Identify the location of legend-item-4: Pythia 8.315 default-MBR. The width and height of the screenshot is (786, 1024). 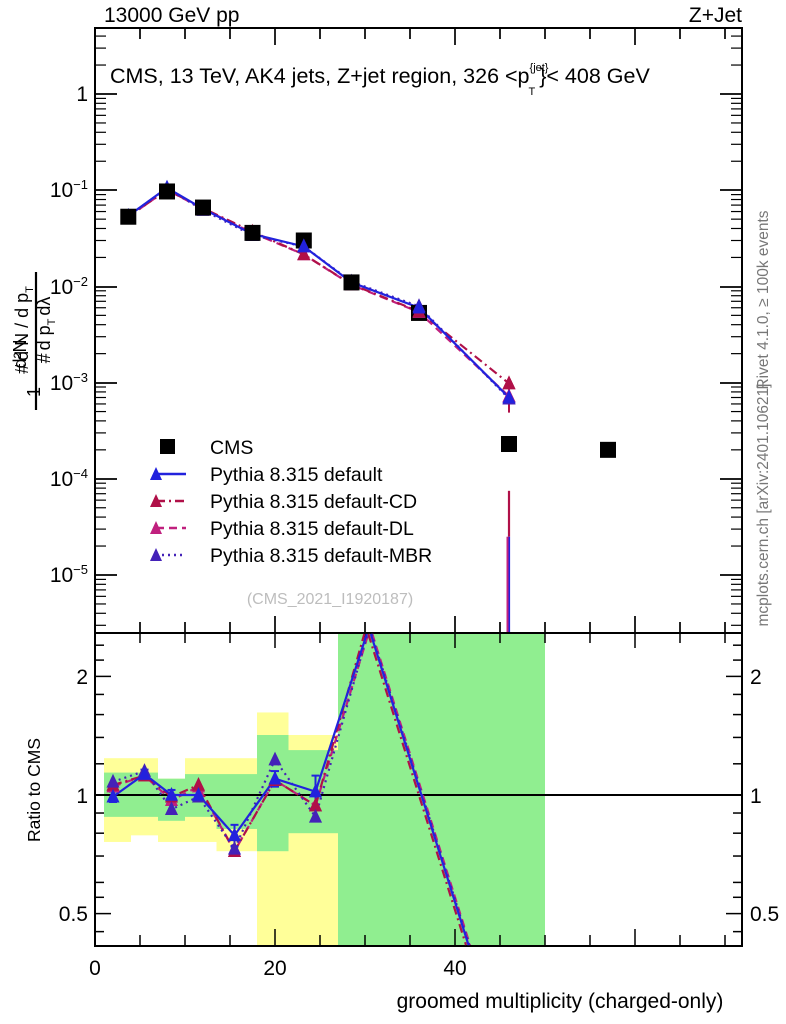
(291, 556).